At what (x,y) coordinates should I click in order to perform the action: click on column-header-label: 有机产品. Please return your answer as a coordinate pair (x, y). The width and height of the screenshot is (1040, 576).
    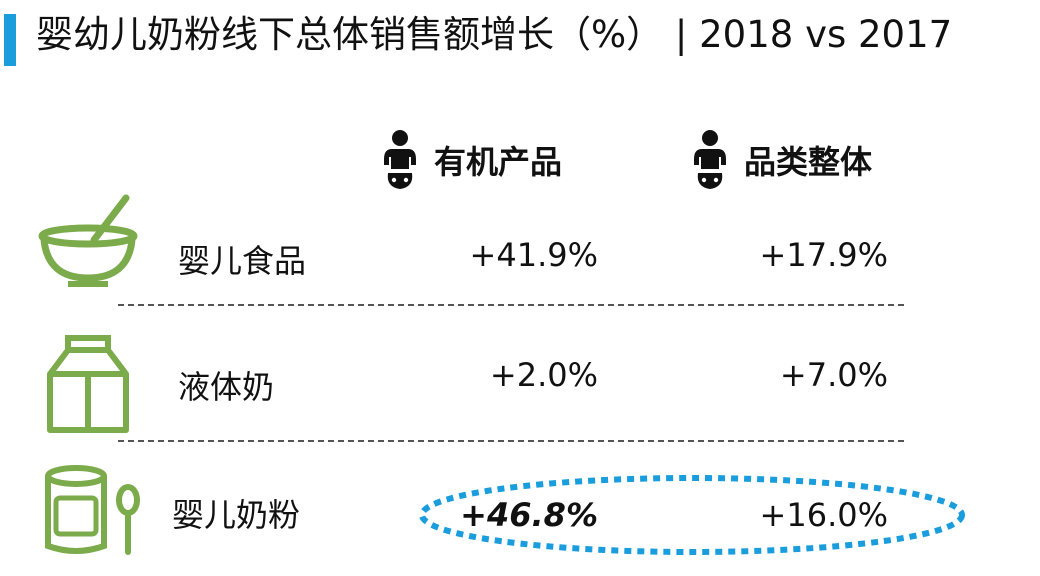
    Looking at the image, I should click on (498, 162).